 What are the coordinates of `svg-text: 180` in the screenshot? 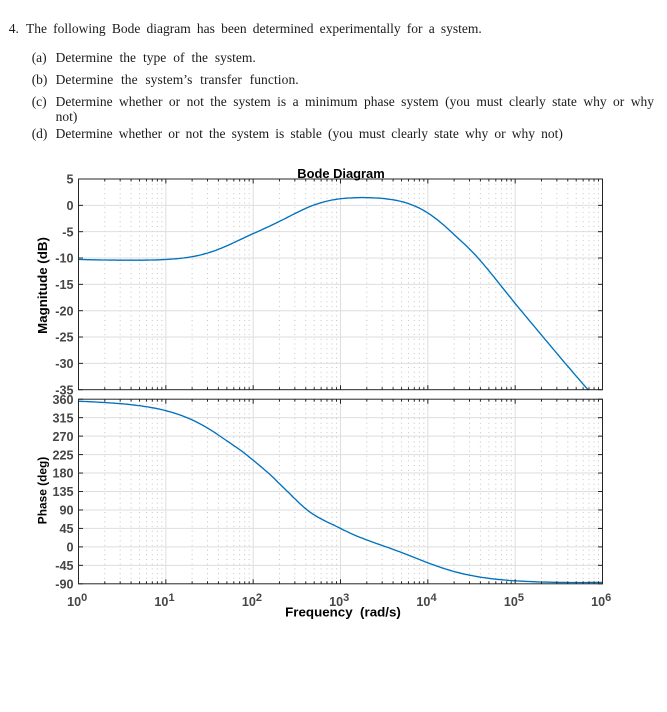 It's located at (62, 474).